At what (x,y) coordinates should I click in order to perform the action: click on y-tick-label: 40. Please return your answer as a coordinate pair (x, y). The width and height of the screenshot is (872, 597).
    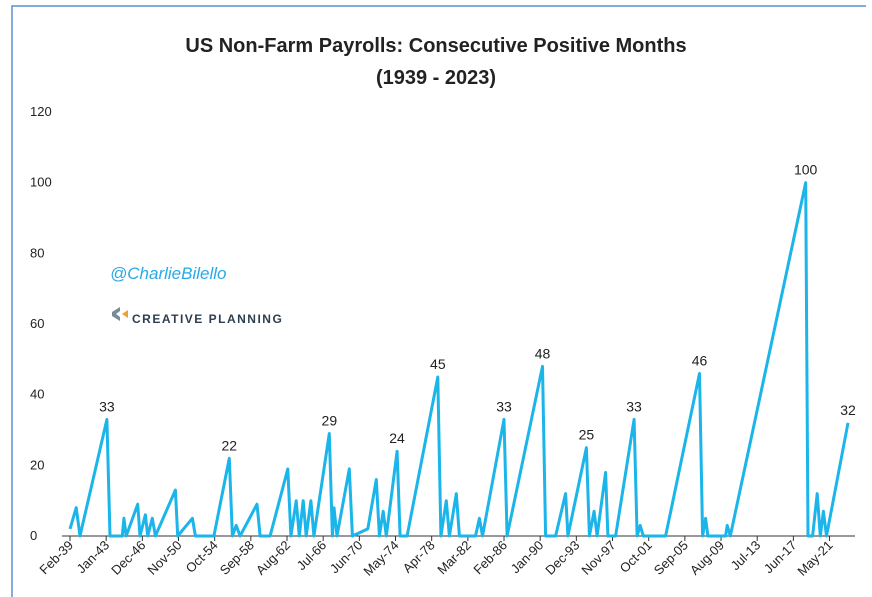
    Looking at the image, I should click on (37, 394).